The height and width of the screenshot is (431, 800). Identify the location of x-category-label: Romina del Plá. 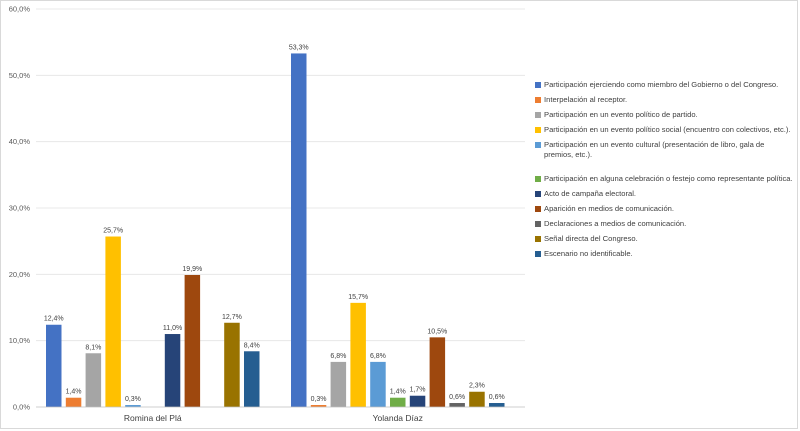
(153, 418).